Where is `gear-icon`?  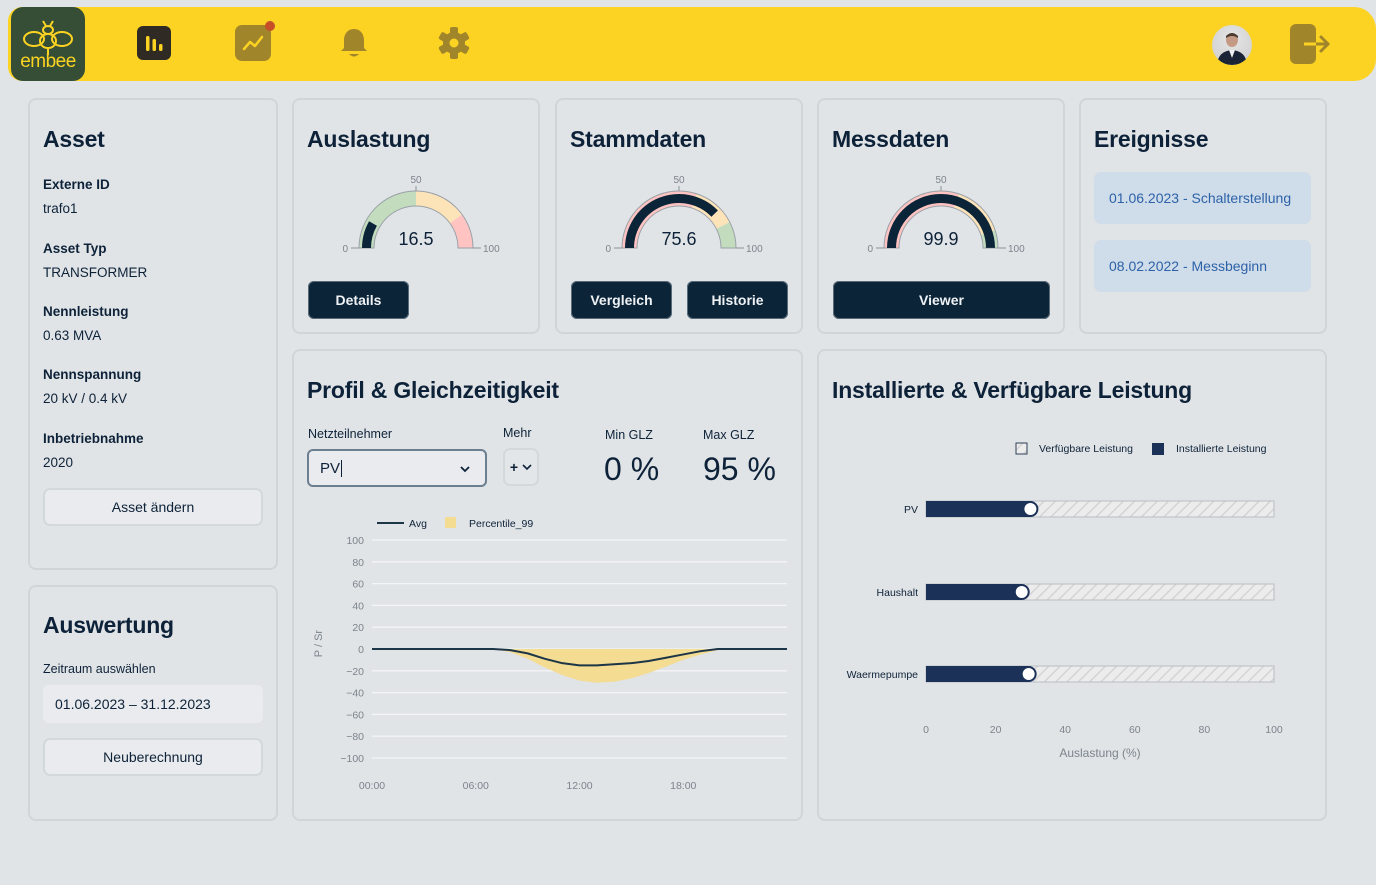 gear-icon is located at coordinates (454, 43).